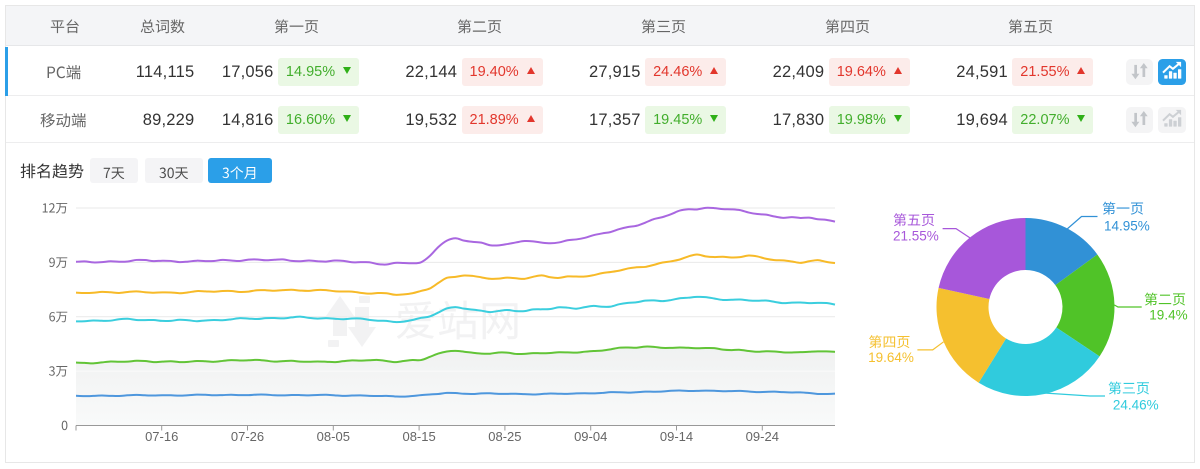 The width and height of the screenshot is (1200, 469). I want to click on svg-text: 09-04, so click(590, 436).